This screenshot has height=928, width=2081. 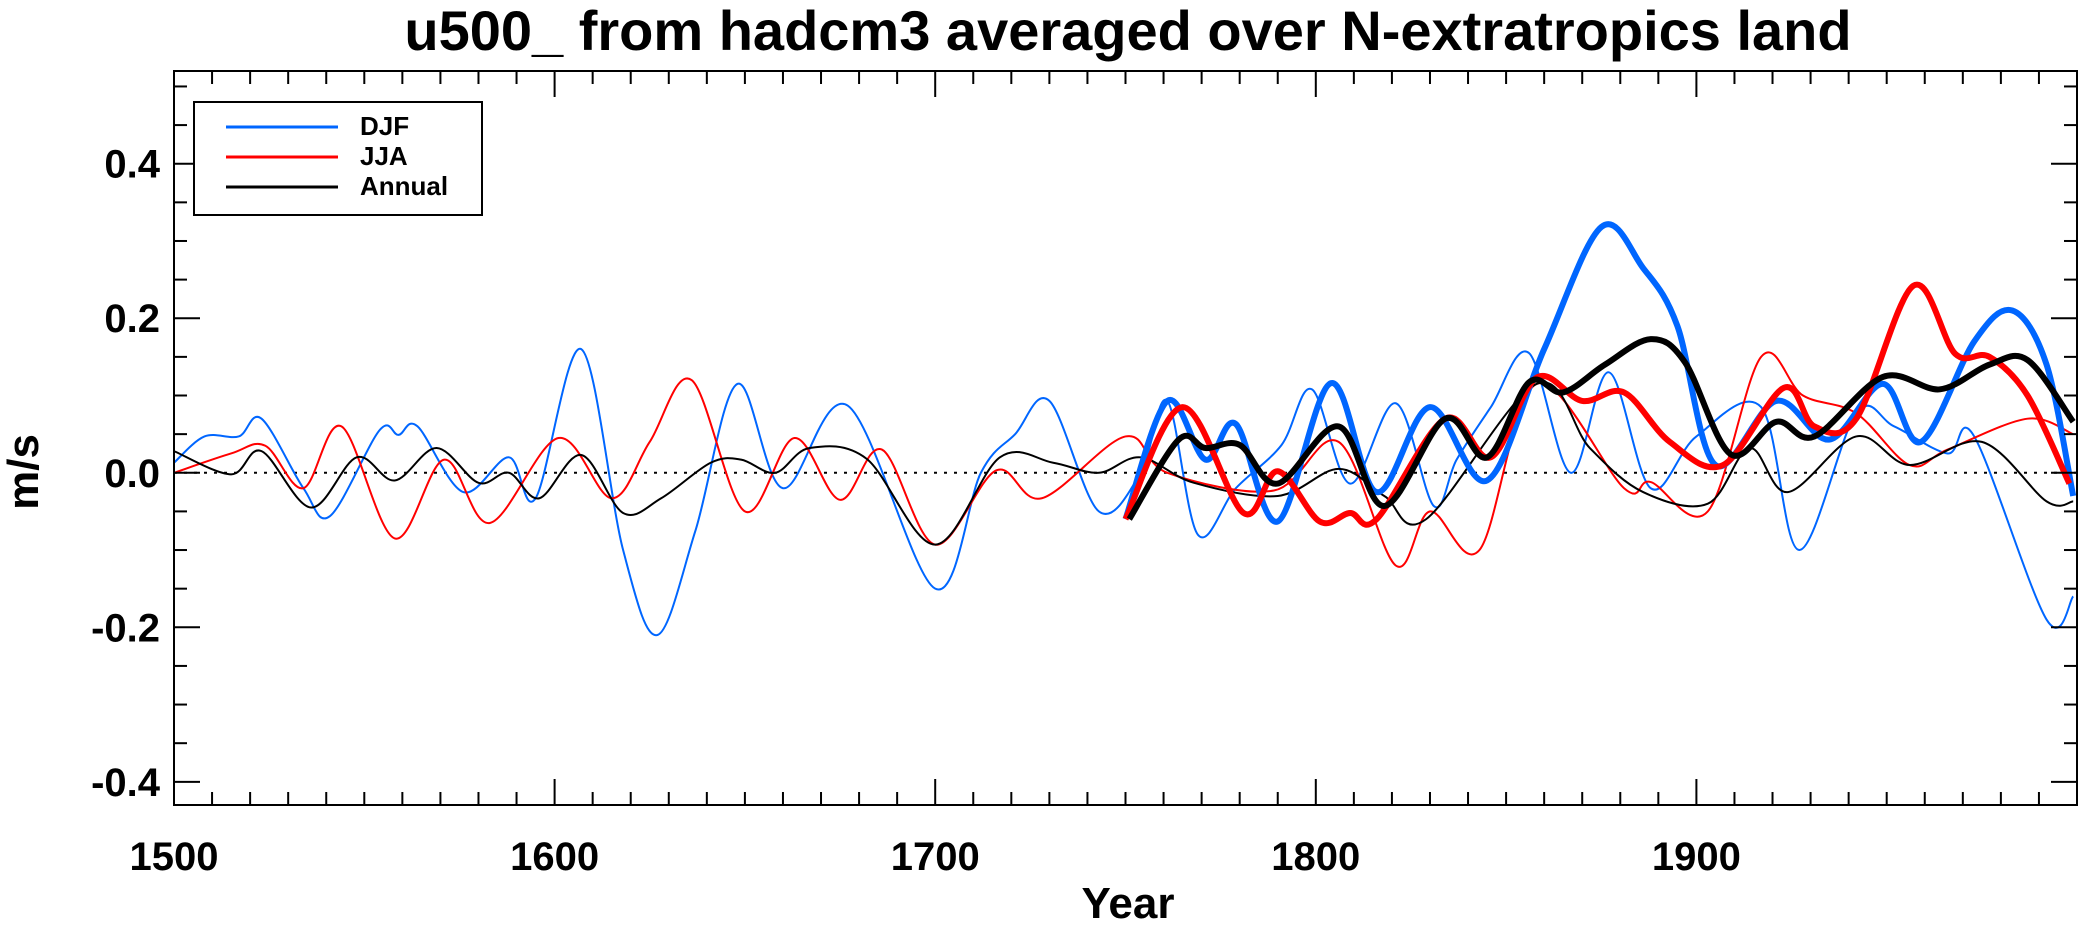 I want to click on x-axis-label: Year, so click(x=1128, y=901).